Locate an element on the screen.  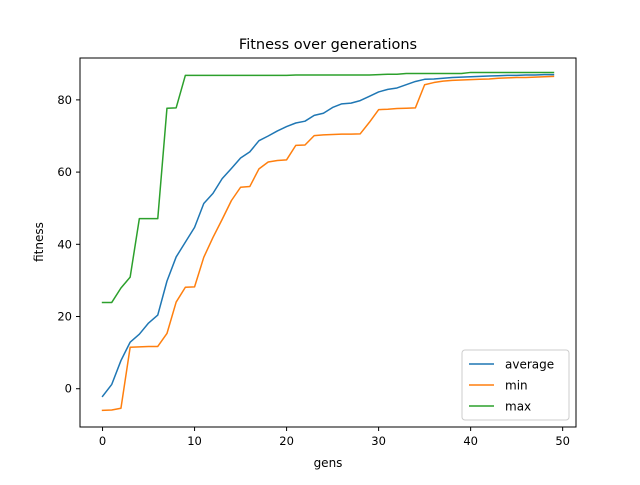
legend-label-average: average is located at coordinates (529, 365).